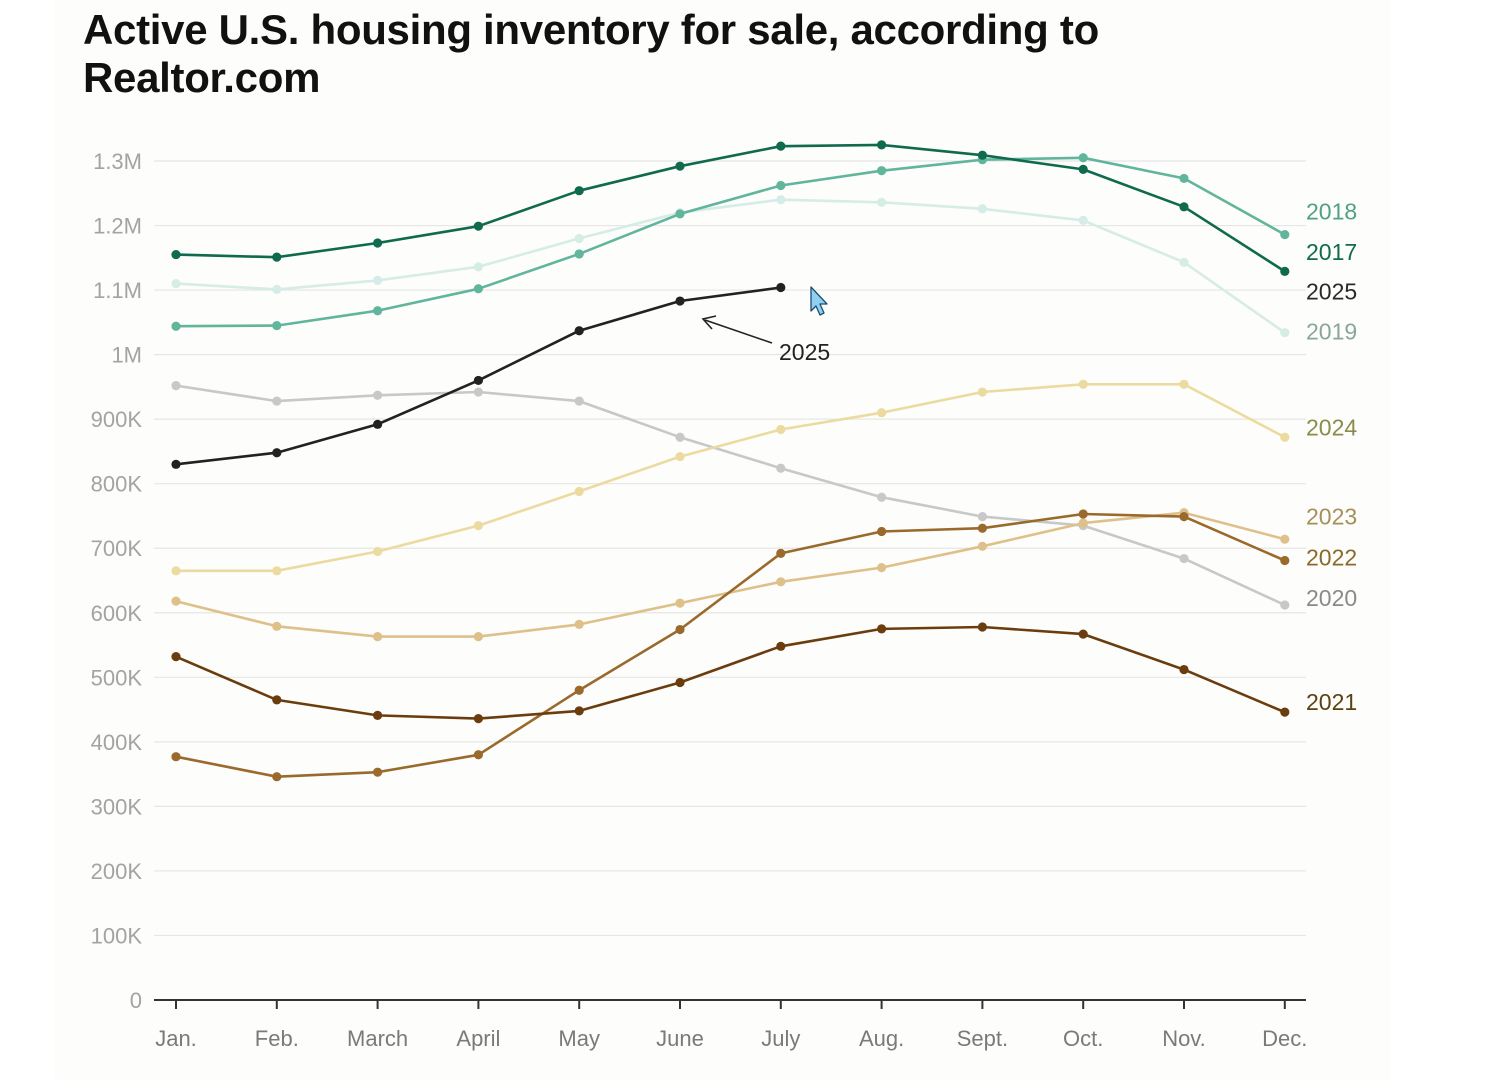  Describe the element at coordinates (176, 464) in the screenshot. I see `point-2025-jan` at that location.